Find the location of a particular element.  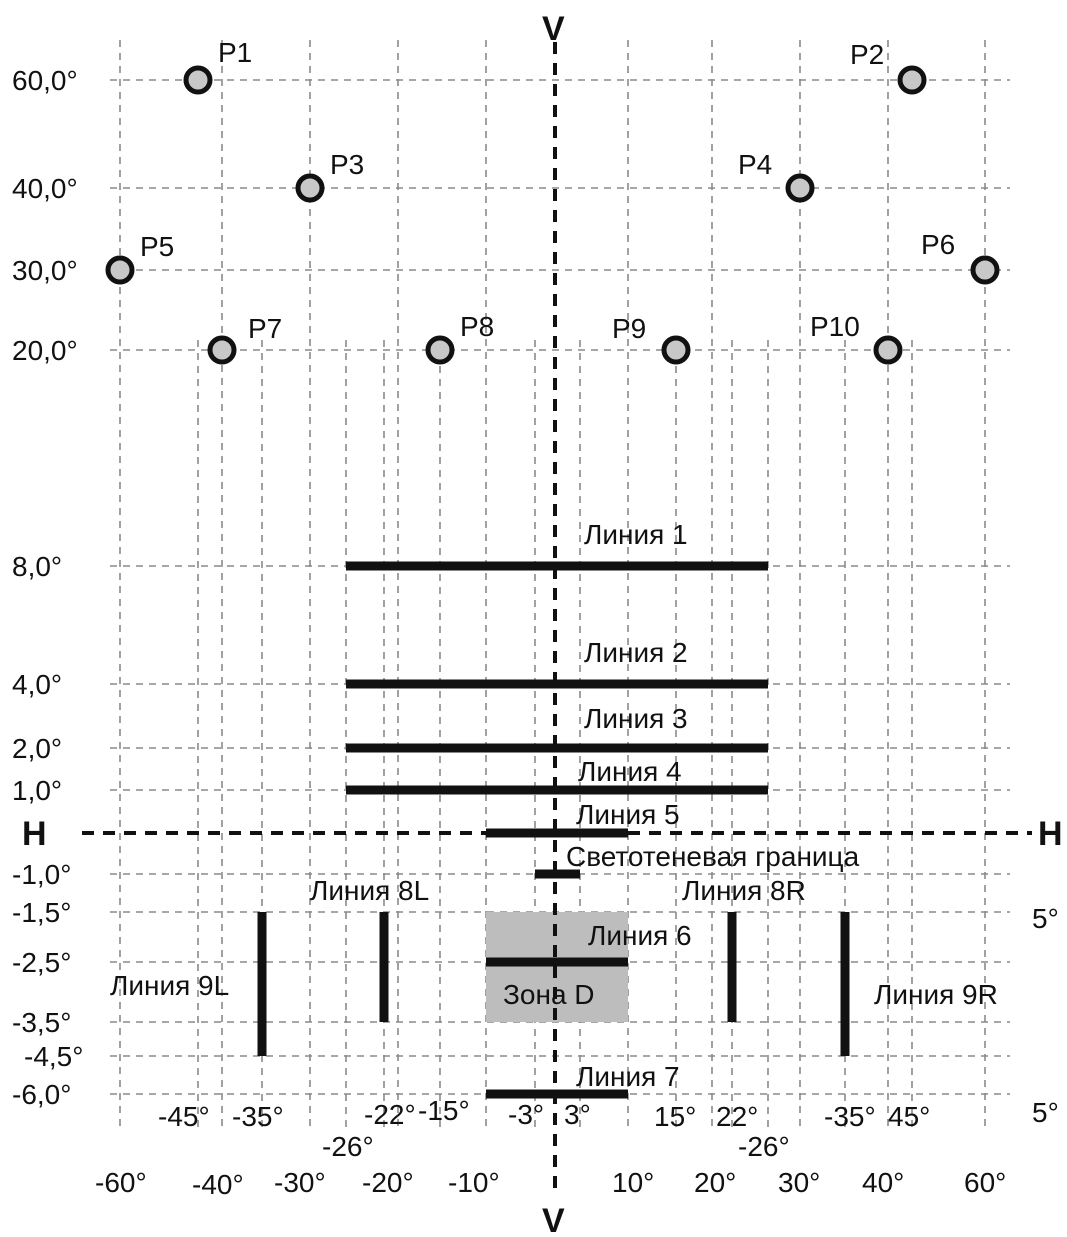

y-tick-label: -4,5° is located at coordinates (53, 1056).